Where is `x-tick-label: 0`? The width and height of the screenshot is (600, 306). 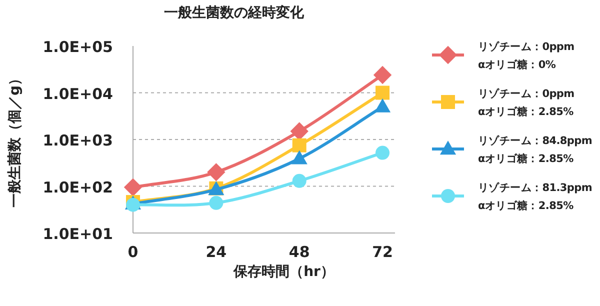
x-tick-label: 0 is located at coordinates (133, 252).